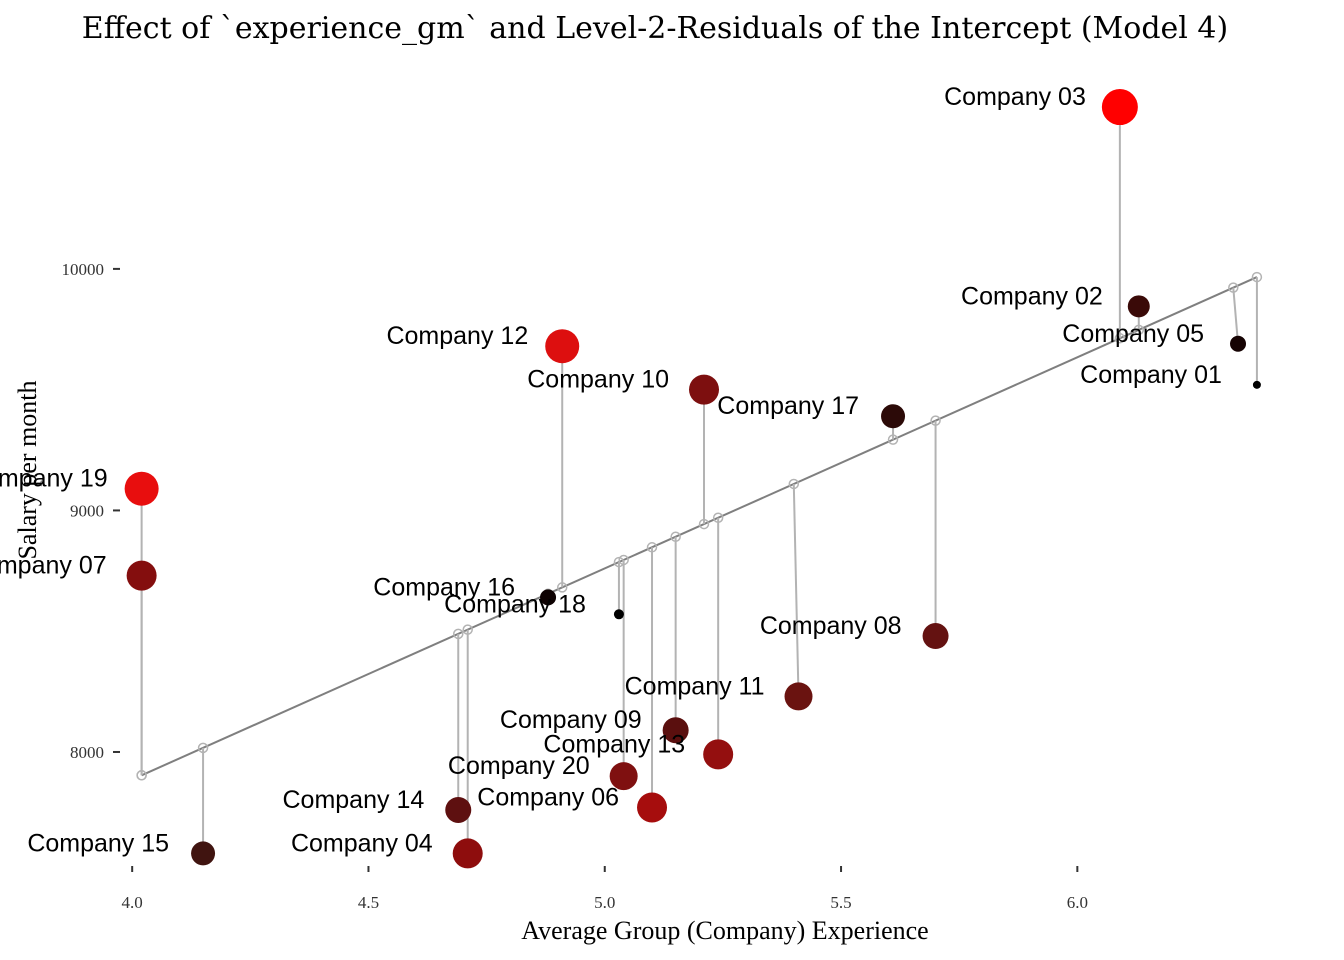 This screenshot has width=1344, height=960. I want to click on point-label-14: Company 14, so click(354, 800).